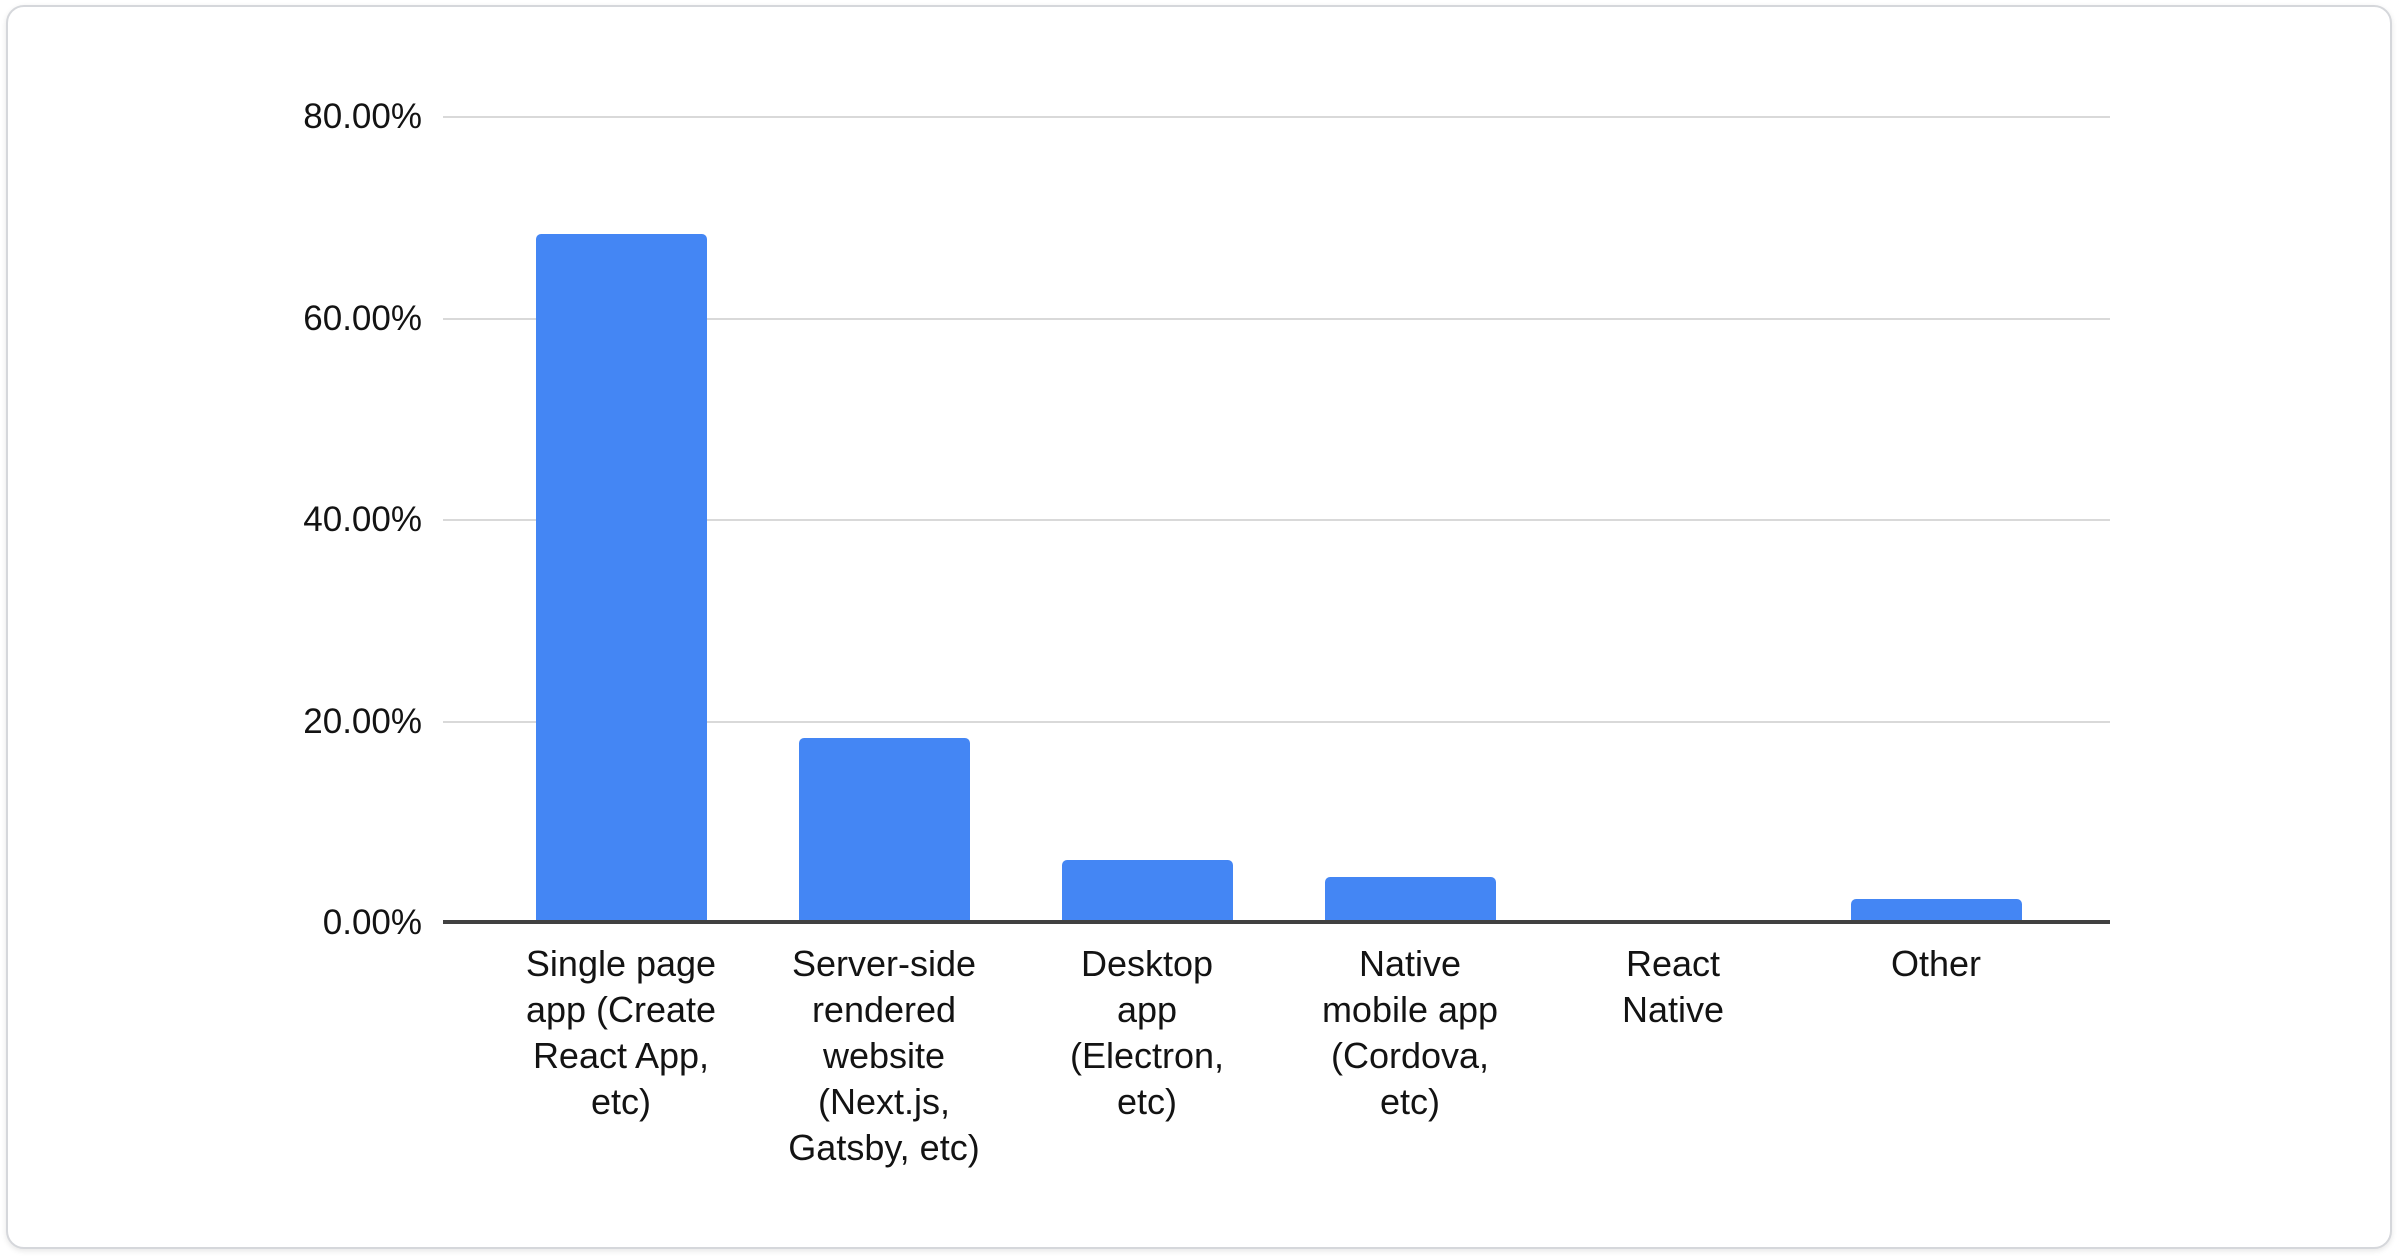 The image size is (2400, 1256). I want to click on x-category-label-other: Other, so click(1936, 963).